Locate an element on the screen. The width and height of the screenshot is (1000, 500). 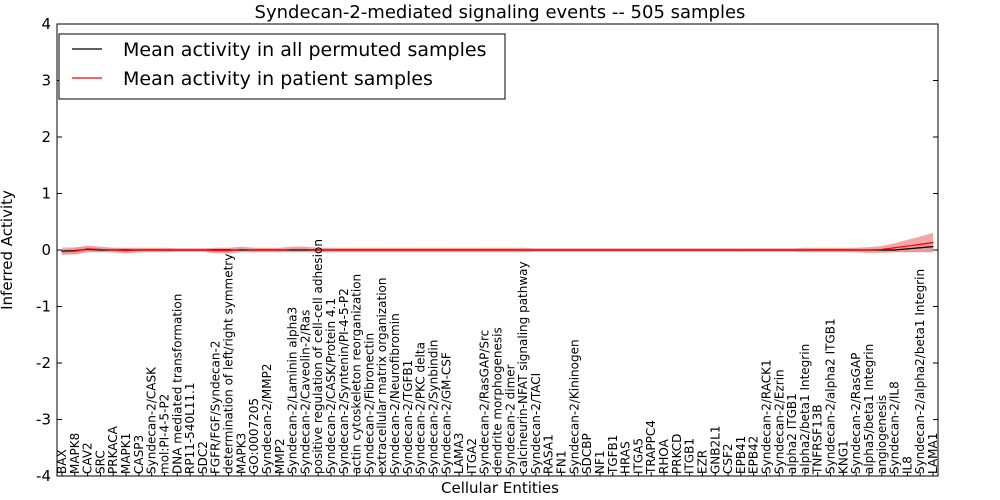
x-tick-label: TGFB1 is located at coordinates (613, 455).